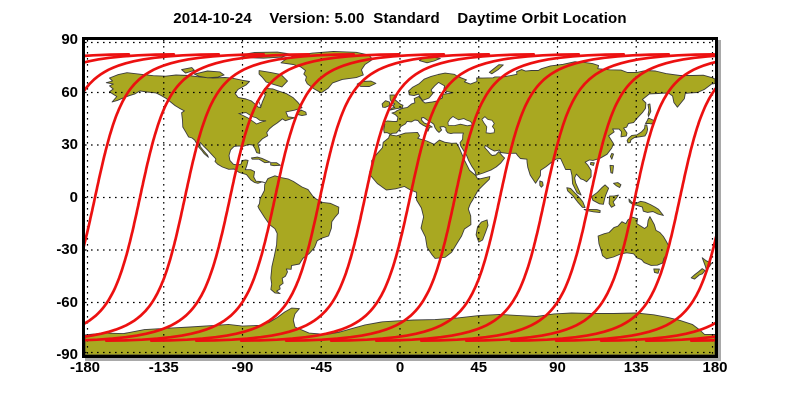  I want to click on y-tick-label-0: 0, so click(73, 197).